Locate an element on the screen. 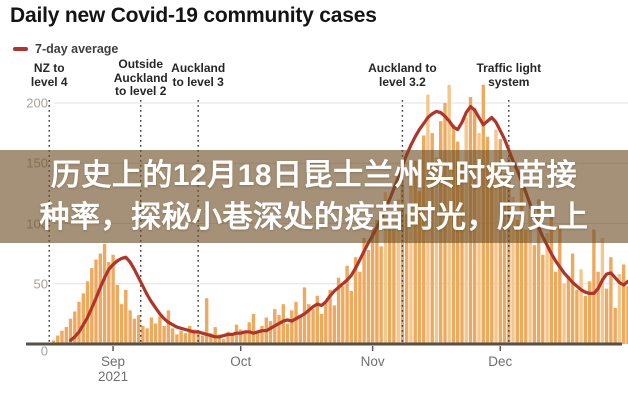 The width and height of the screenshot is (628, 400). event-annotation-3: Auckland to level 3.2 is located at coordinates (402, 75).